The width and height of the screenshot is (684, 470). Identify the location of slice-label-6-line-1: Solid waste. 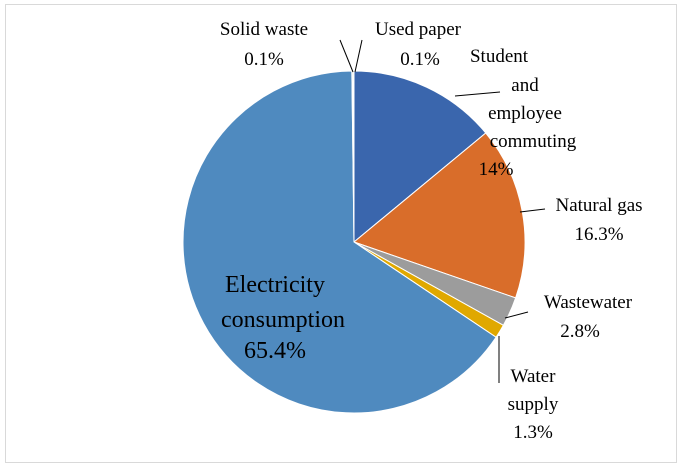
(264, 29).